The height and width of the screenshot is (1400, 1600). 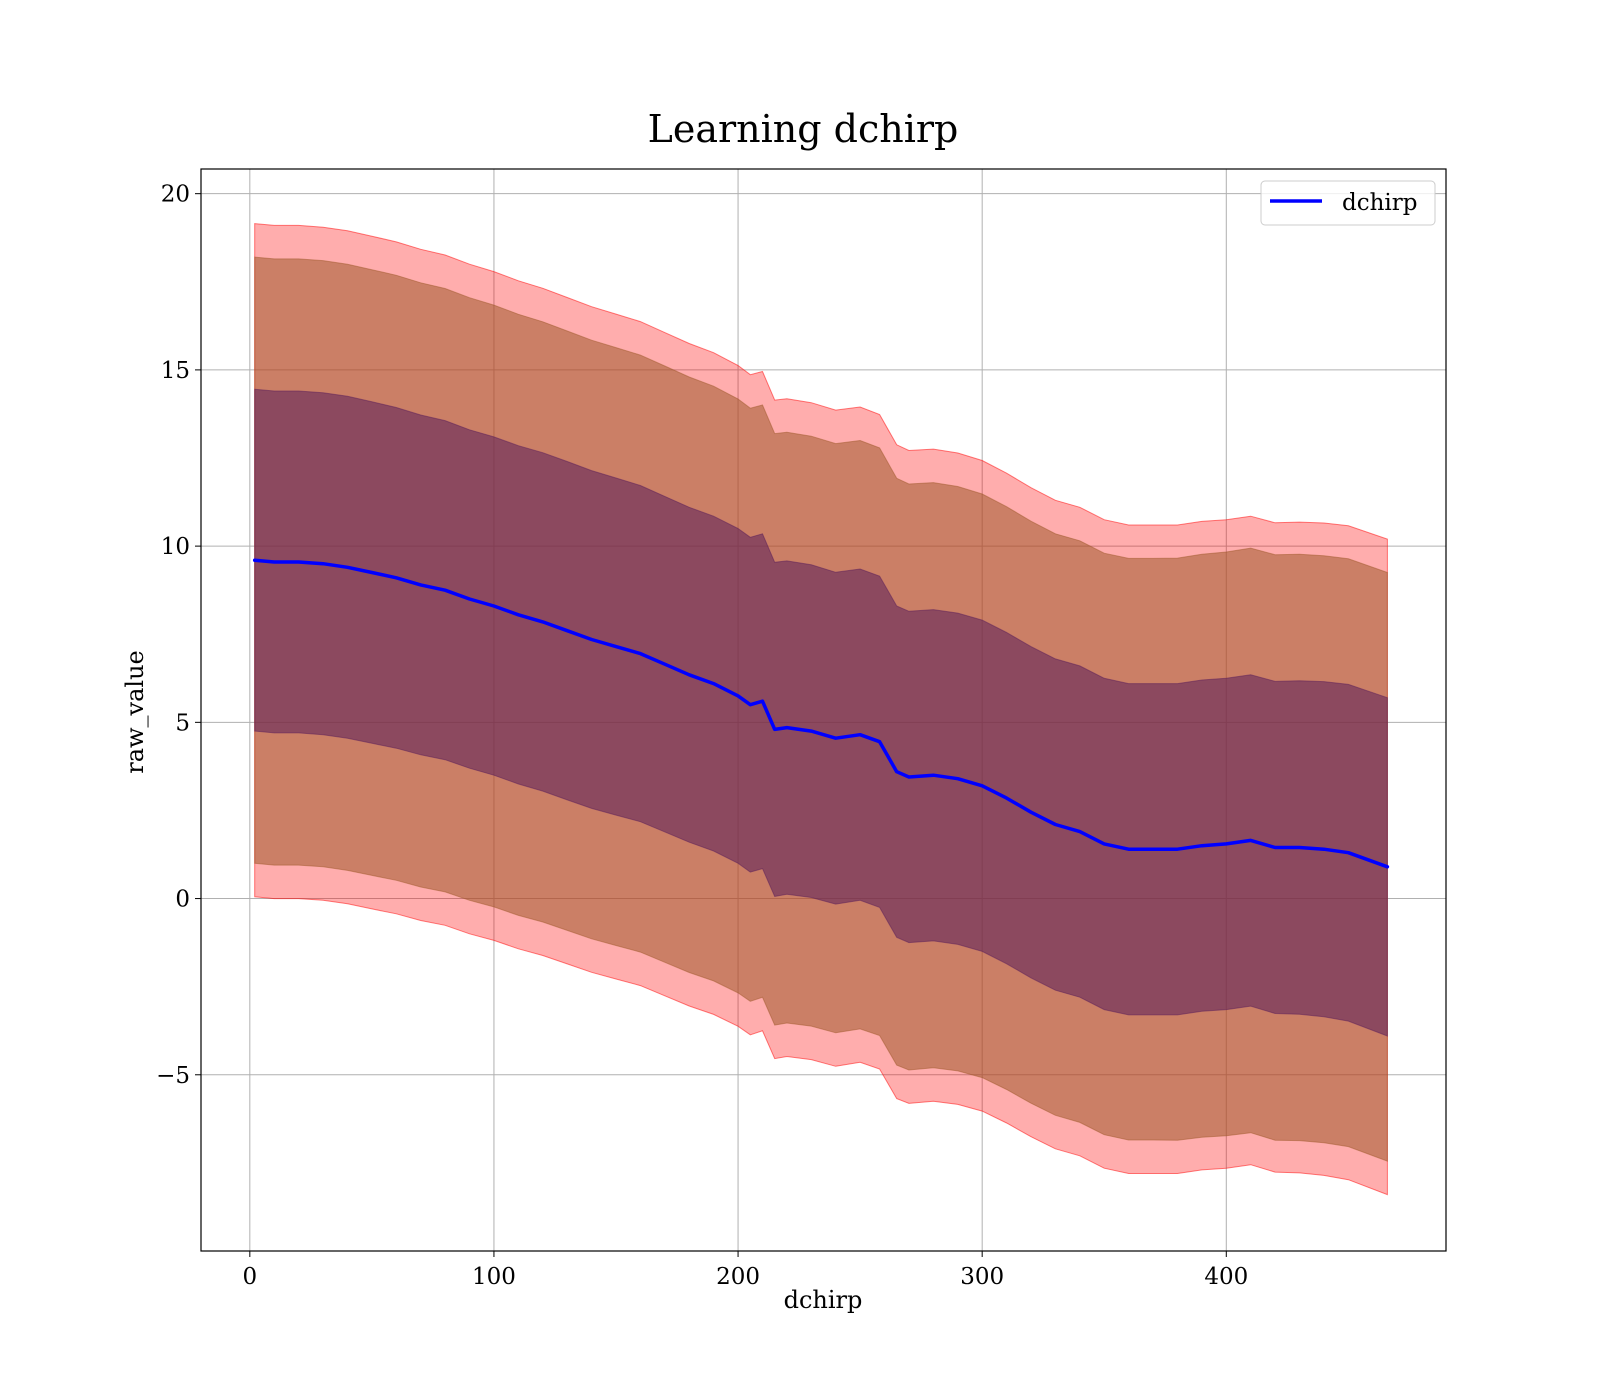 What do you see at coordinates (1226, 1277) in the screenshot?
I see `x-tick-label: 400` at bounding box center [1226, 1277].